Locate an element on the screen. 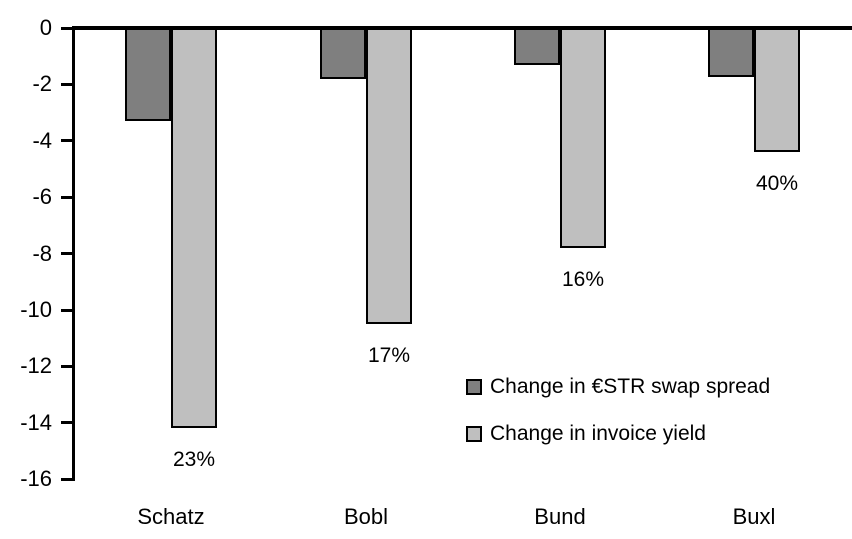 The width and height of the screenshot is (852, 539). y-tick-label-10: -10 is located at coordinates (36, 309).